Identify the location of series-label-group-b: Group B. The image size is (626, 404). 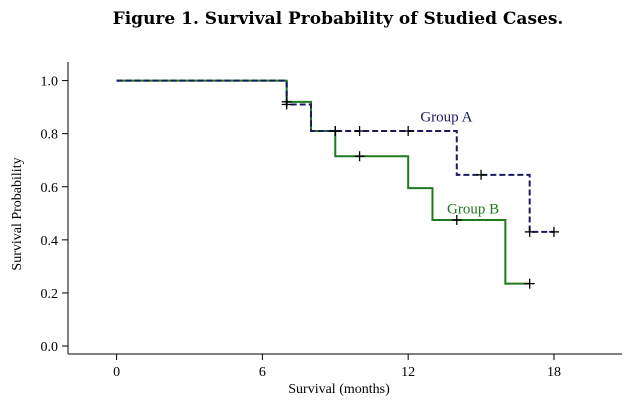
(473, 209).